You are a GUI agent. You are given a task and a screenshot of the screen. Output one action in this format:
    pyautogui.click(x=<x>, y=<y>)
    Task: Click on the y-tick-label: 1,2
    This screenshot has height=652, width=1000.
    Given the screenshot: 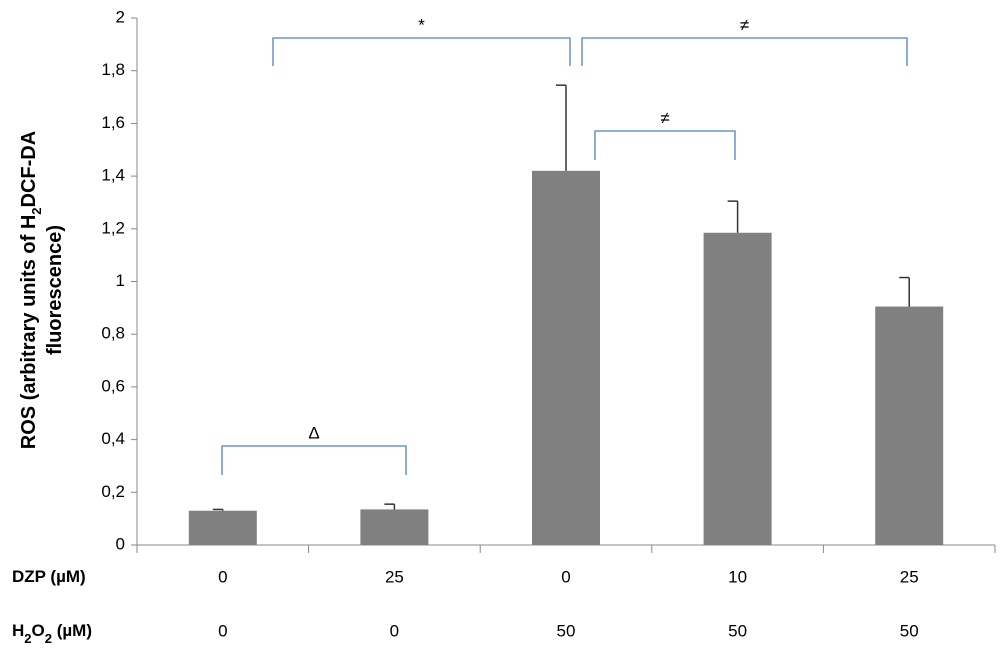 What is the action you would take?
    pyautogui.click(x=113, y=227)
    